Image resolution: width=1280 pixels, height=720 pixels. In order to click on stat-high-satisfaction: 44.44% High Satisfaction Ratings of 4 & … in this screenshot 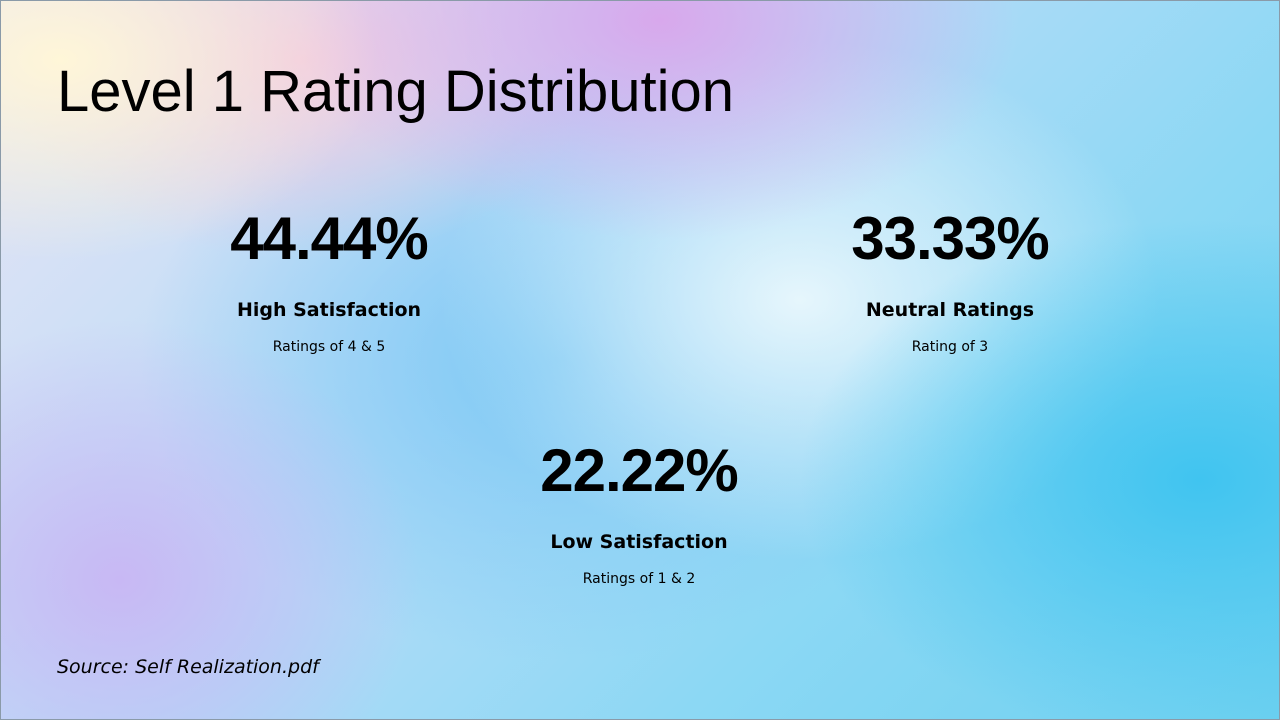, I will do `click(329, 279)`.